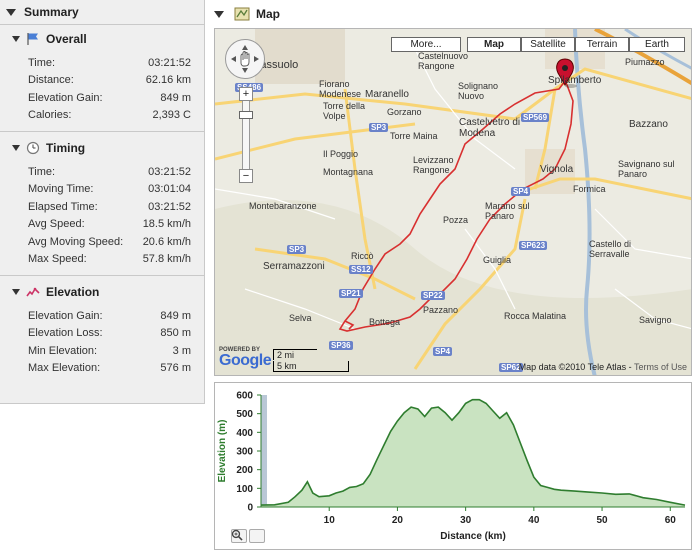 The width and height of the screenshot is (700, 555). Describe the element at coordinates (56, 224) in the screenshot. I see `stat-label: Avg Speed:` at that location.